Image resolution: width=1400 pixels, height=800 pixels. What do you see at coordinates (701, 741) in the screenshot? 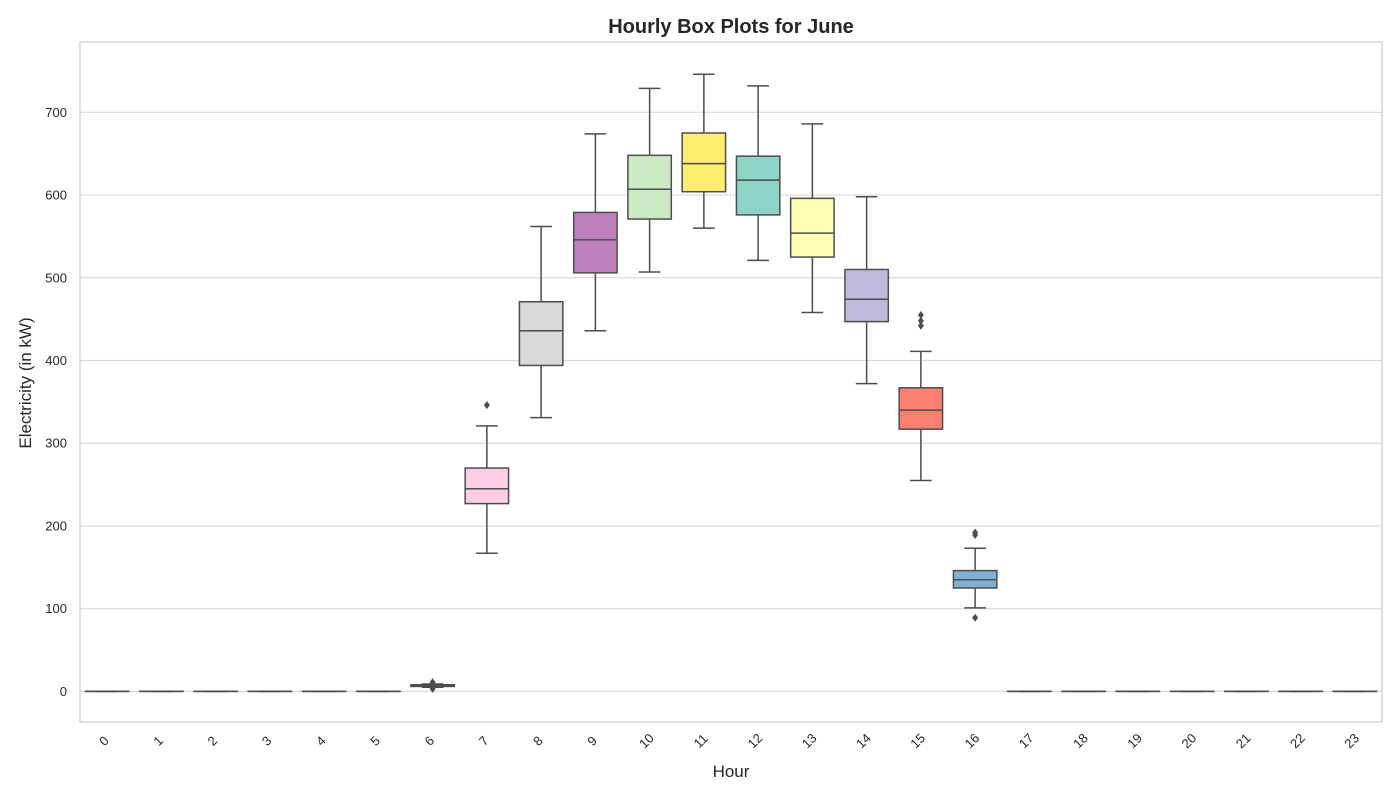
I see `x-tick-label: 11` at bounding box center [701, 741].